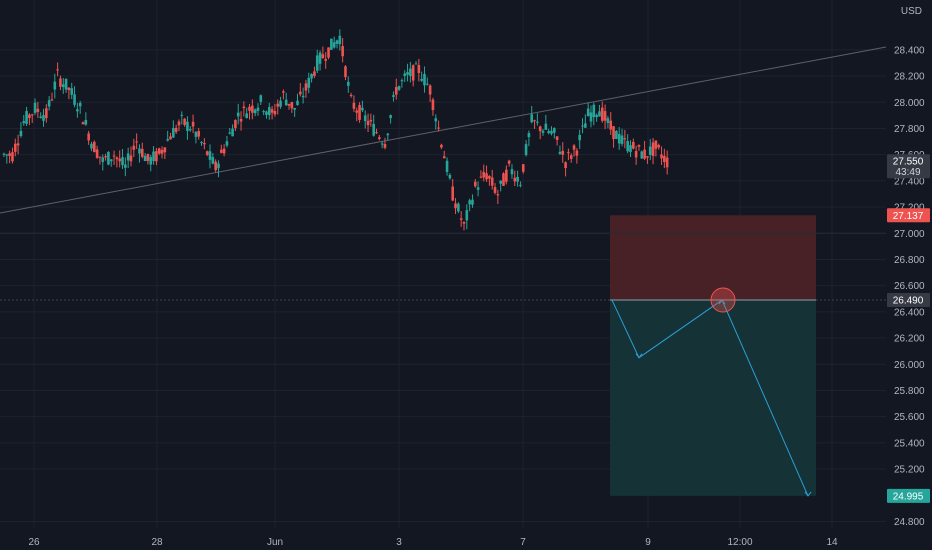  What do you see at coordinates (909, 417) in the screenshot?
I see `y-tick-label: 25.600` at bounding box center [909, 417].